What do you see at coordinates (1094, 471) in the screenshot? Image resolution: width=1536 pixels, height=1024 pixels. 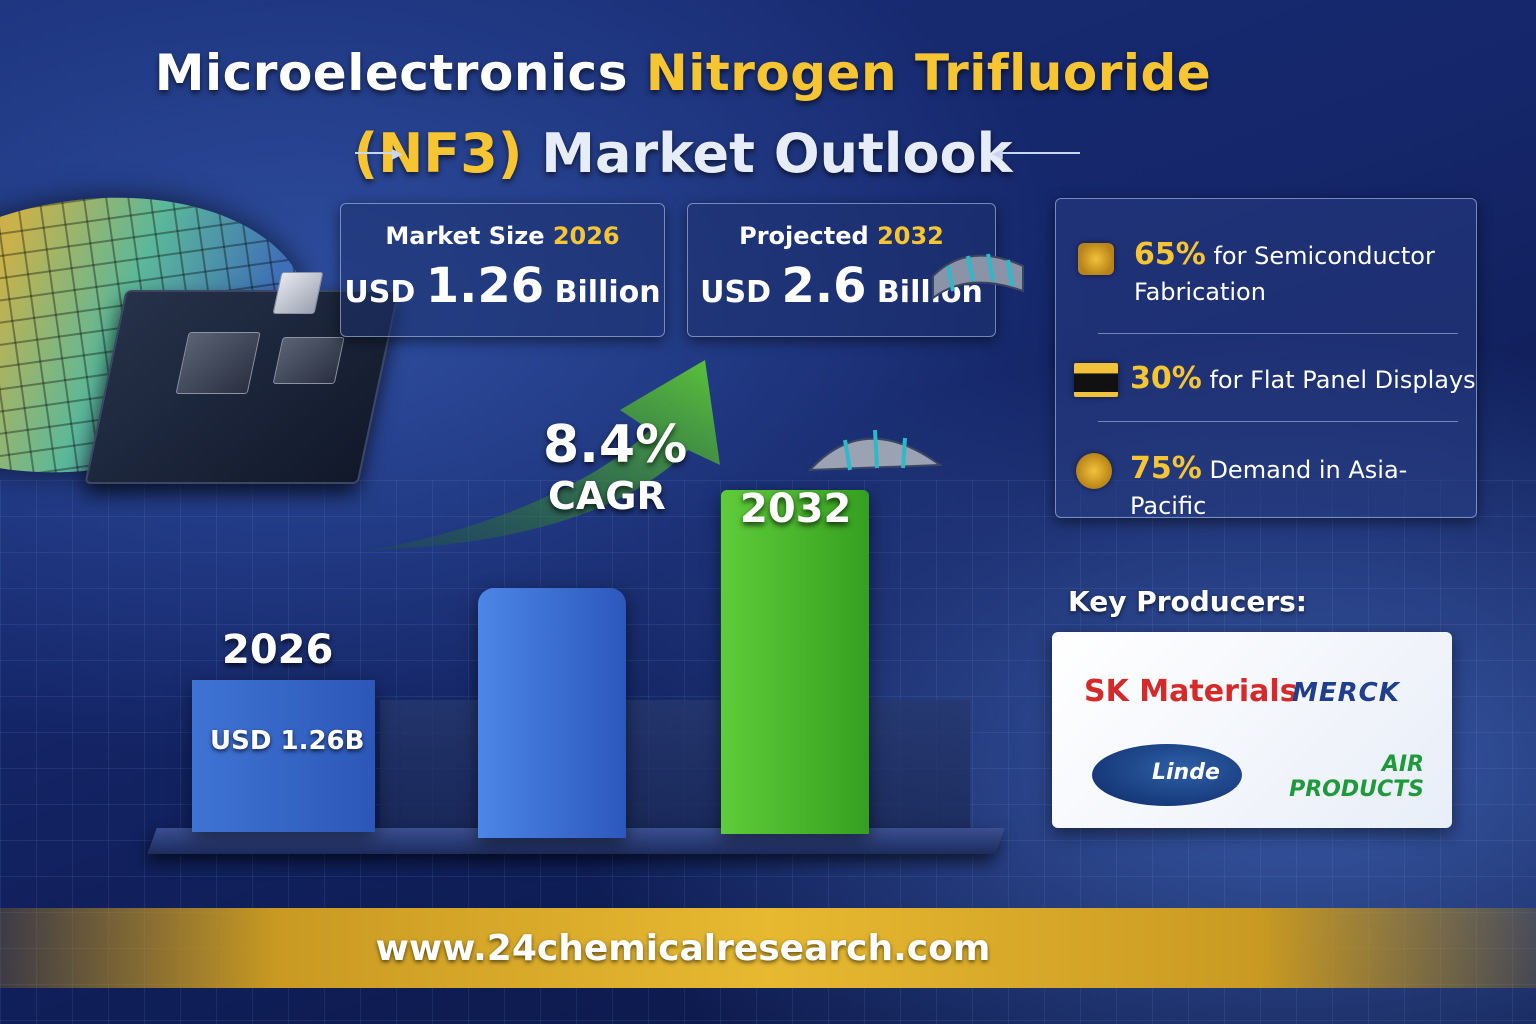 I see `globe-icon` at bounding box center [1094, 471].